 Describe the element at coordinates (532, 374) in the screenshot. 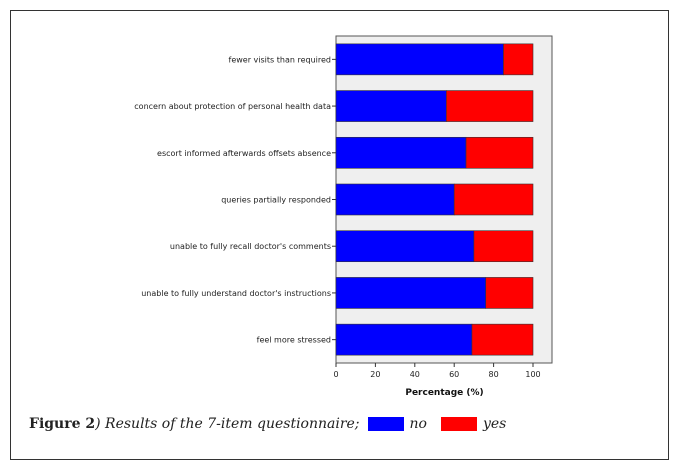

I see `x-tick-label-5: 100` at that location.